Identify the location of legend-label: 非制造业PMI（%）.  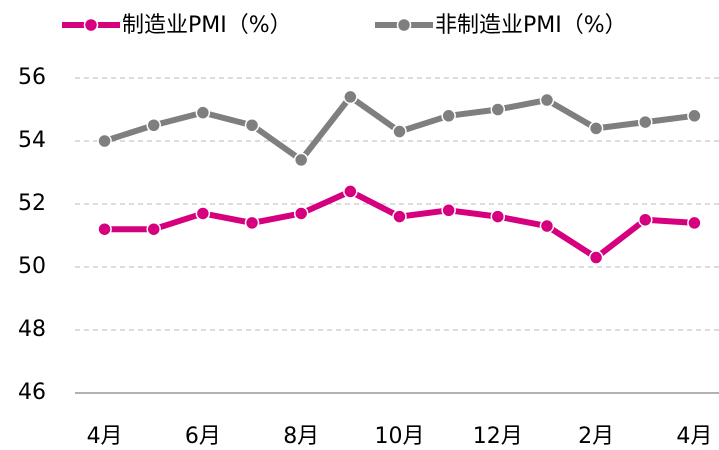
(531, 25).